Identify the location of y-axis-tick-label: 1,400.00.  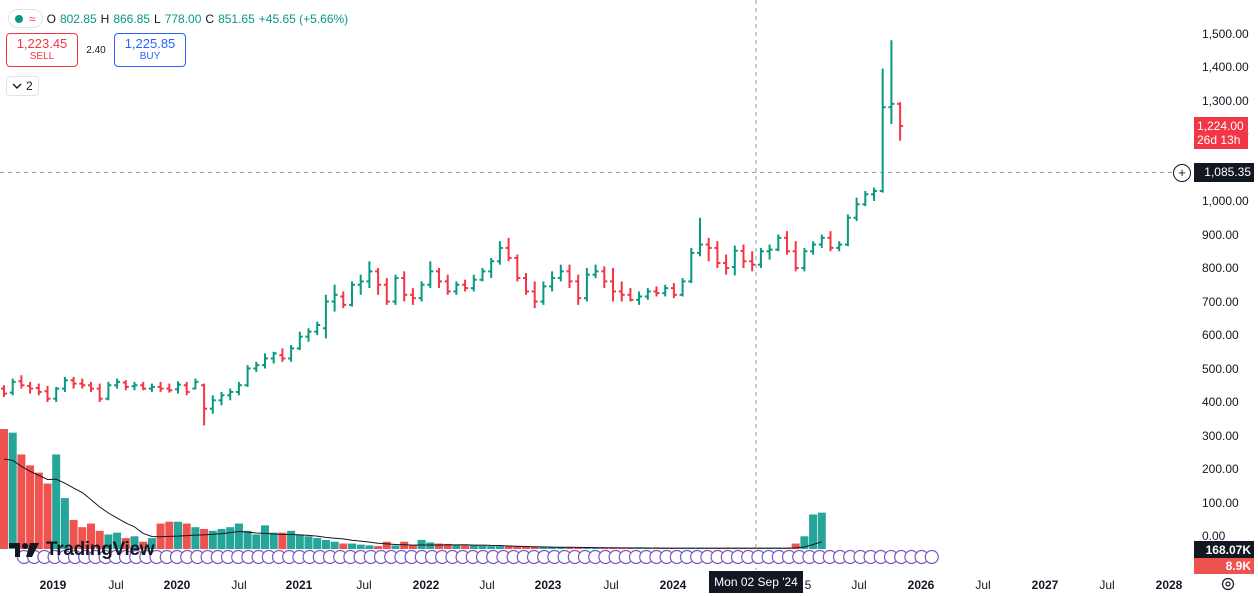
(1225, 67).